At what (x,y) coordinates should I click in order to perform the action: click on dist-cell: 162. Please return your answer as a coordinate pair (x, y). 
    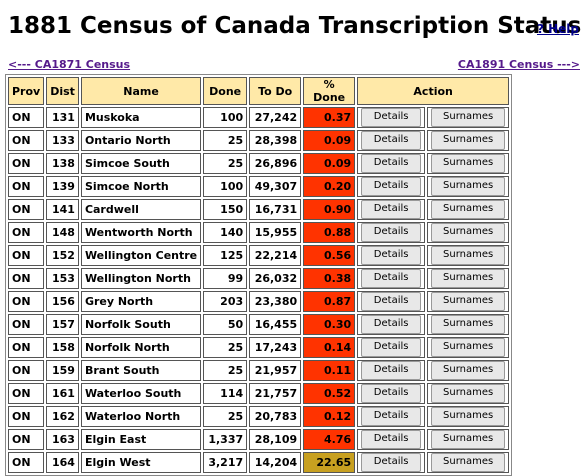
    Looking at the image, I should click on (62, 416).